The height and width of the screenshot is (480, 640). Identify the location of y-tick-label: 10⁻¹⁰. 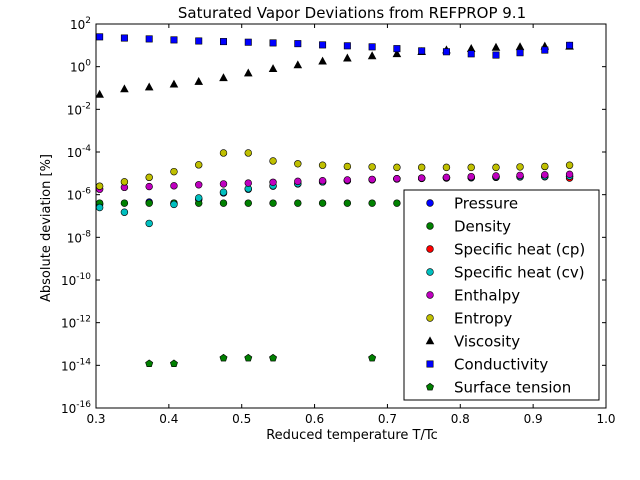
(76, 280).